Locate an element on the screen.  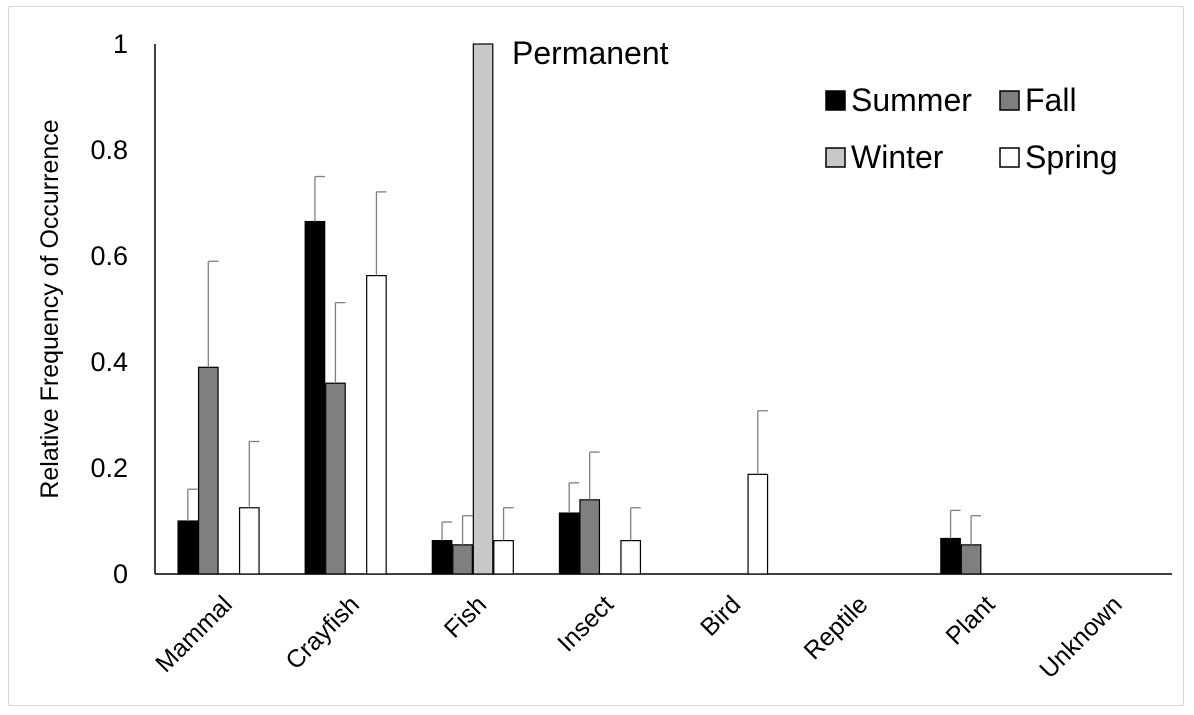
y-tick-label: 1 is located at coordinates (120, 44).